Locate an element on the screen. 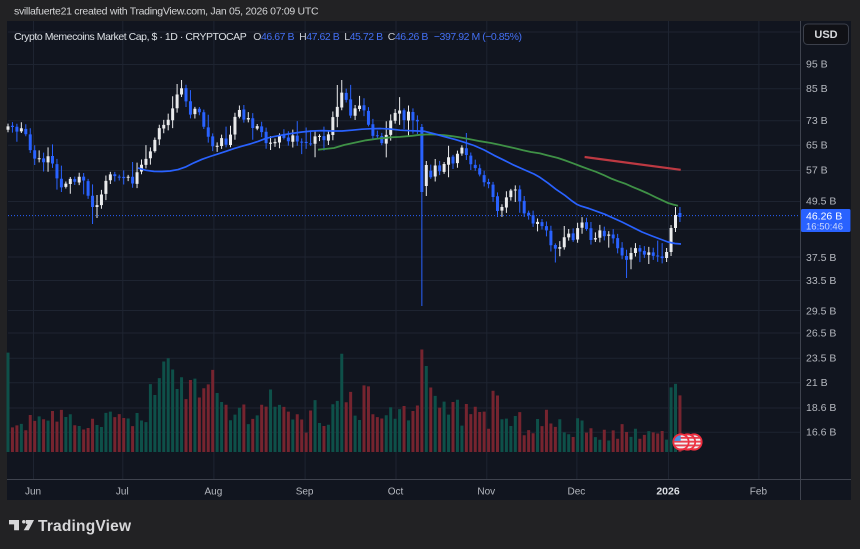 The image size is (860, 549). svg-text: 85 B is located at coordinates (817, 89).